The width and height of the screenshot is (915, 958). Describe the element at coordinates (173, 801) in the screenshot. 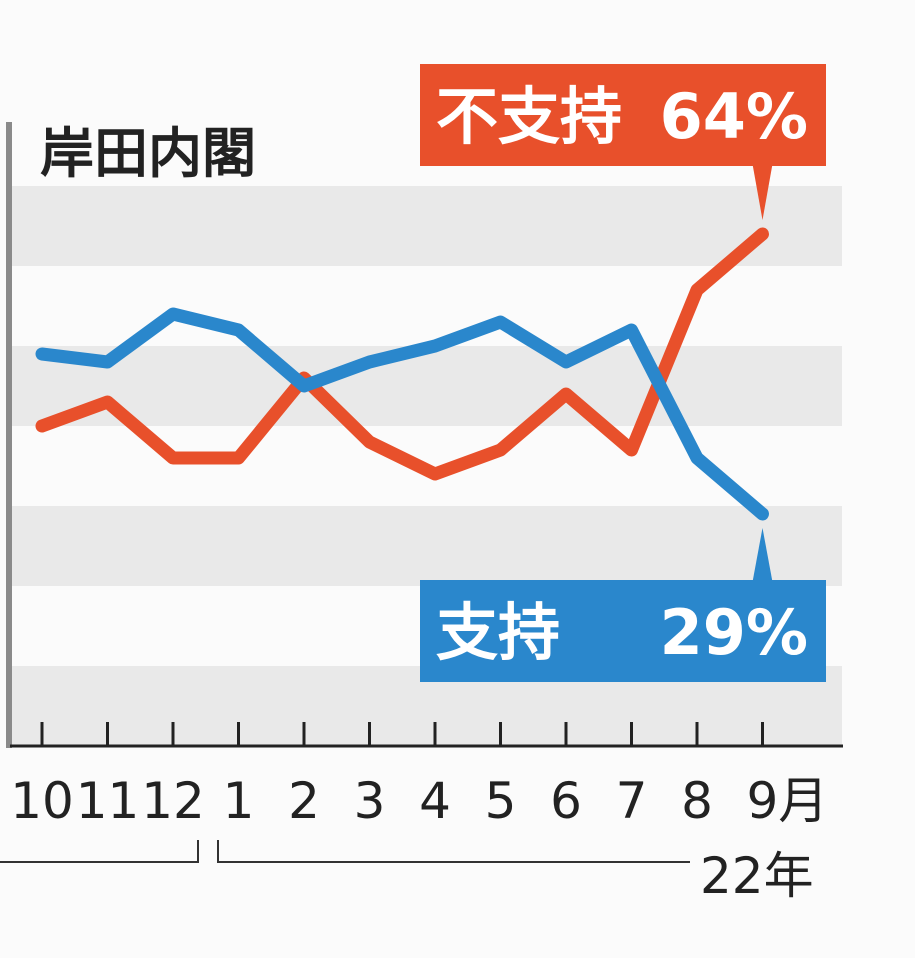

I see `x-tick-label: 12` at that location.